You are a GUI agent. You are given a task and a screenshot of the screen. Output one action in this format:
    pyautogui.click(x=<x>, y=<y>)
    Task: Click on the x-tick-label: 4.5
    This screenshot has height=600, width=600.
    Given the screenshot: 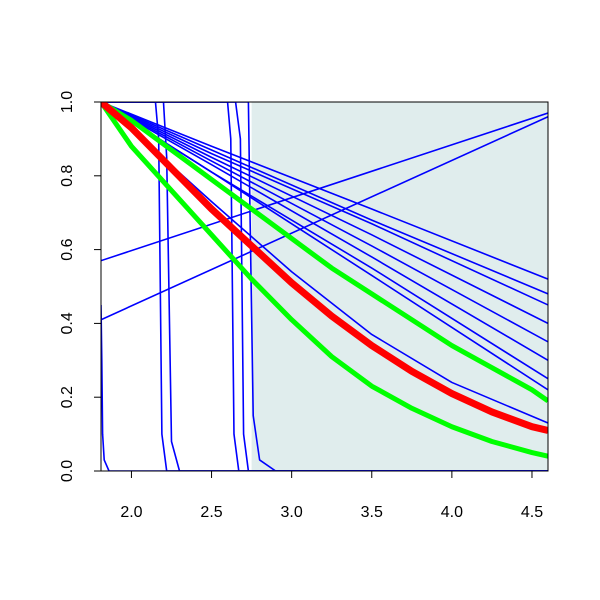 What is the action you would take?
    pyautogui.click(x=532, y=512)
    